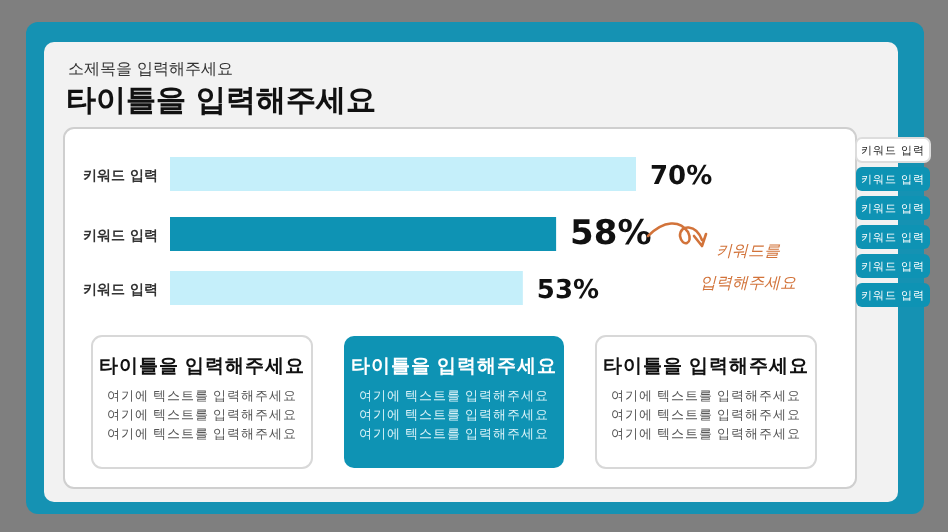 The width and height of the screenshot is (948, 532). Describe the element at coordinates (151, 69) in the screenshot. I see `chart-subtitle: 소제목을 입력해주세요` at that location.